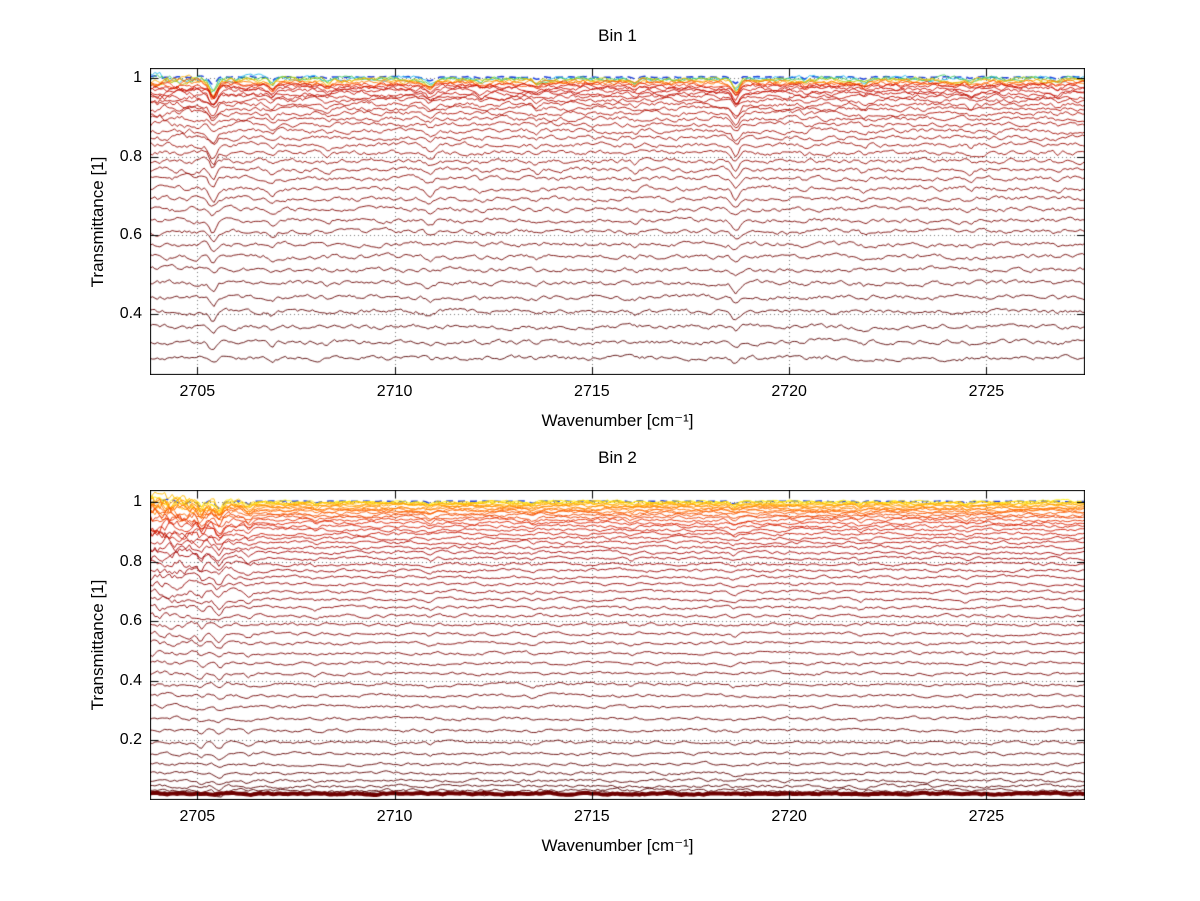  Describe the element at coordinates (617, 35) in the screenshot. I see `chart-title: Bin 1` at that location.